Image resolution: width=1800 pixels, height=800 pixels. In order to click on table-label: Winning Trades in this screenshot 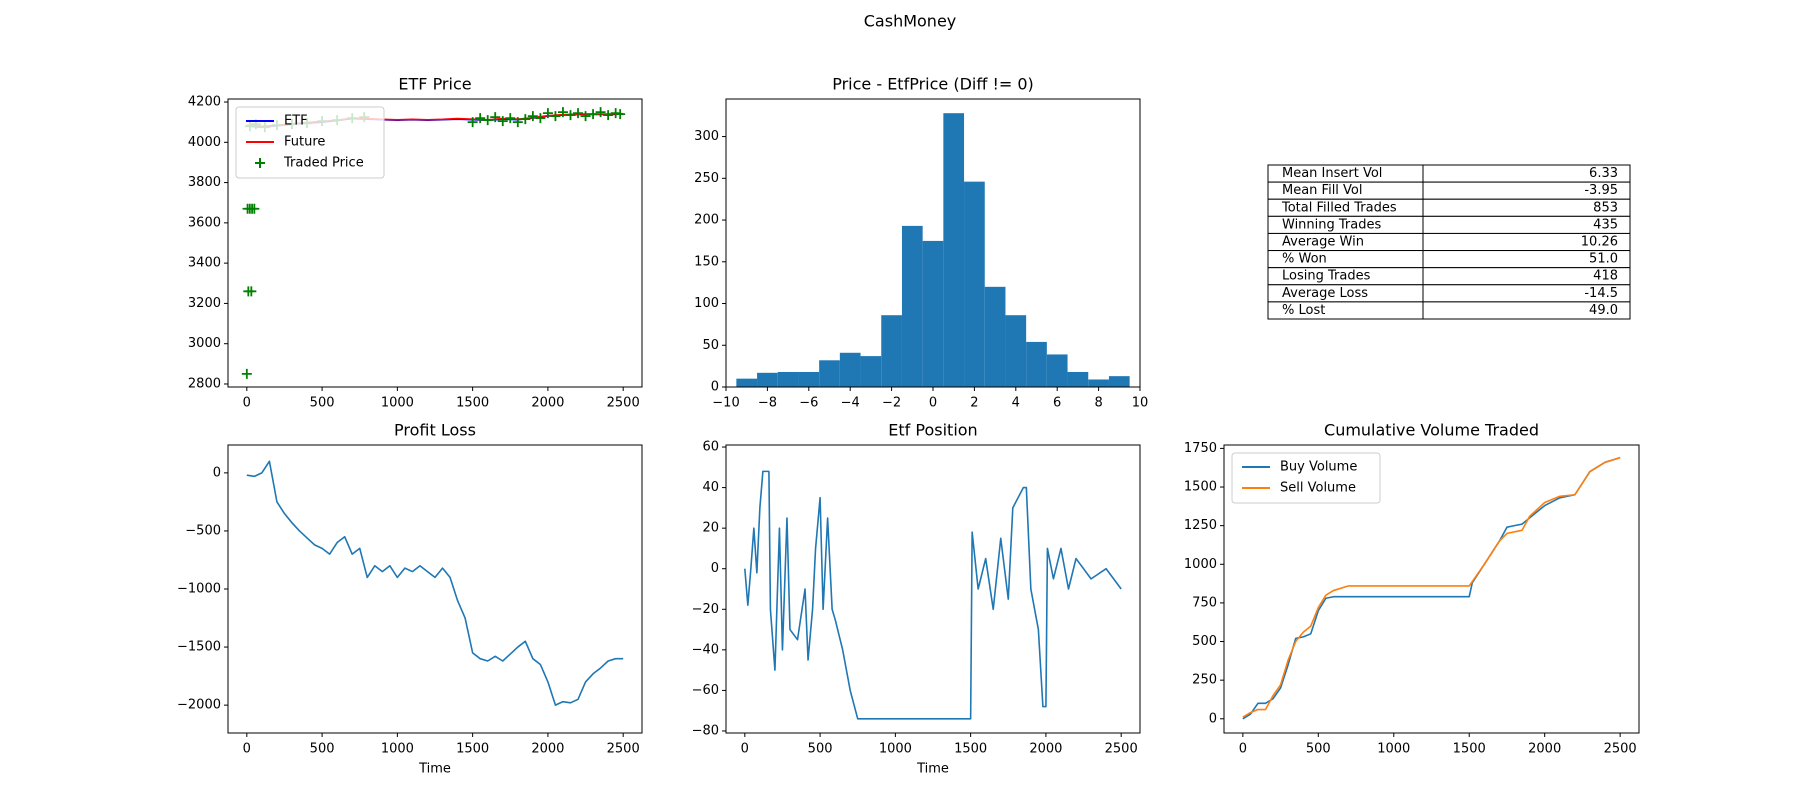, I will do `click(1331, 224)`.